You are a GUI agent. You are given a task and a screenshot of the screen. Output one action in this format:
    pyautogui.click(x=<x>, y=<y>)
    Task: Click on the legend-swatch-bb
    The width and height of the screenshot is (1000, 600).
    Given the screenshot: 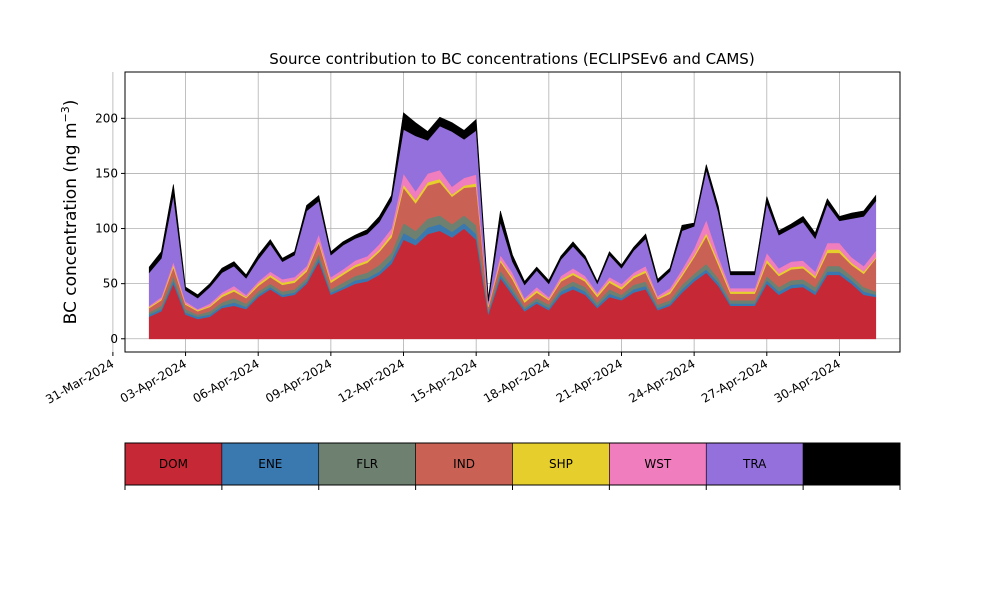 What is the action you would take?
    pyautogui.click(x=851, y=464)
    